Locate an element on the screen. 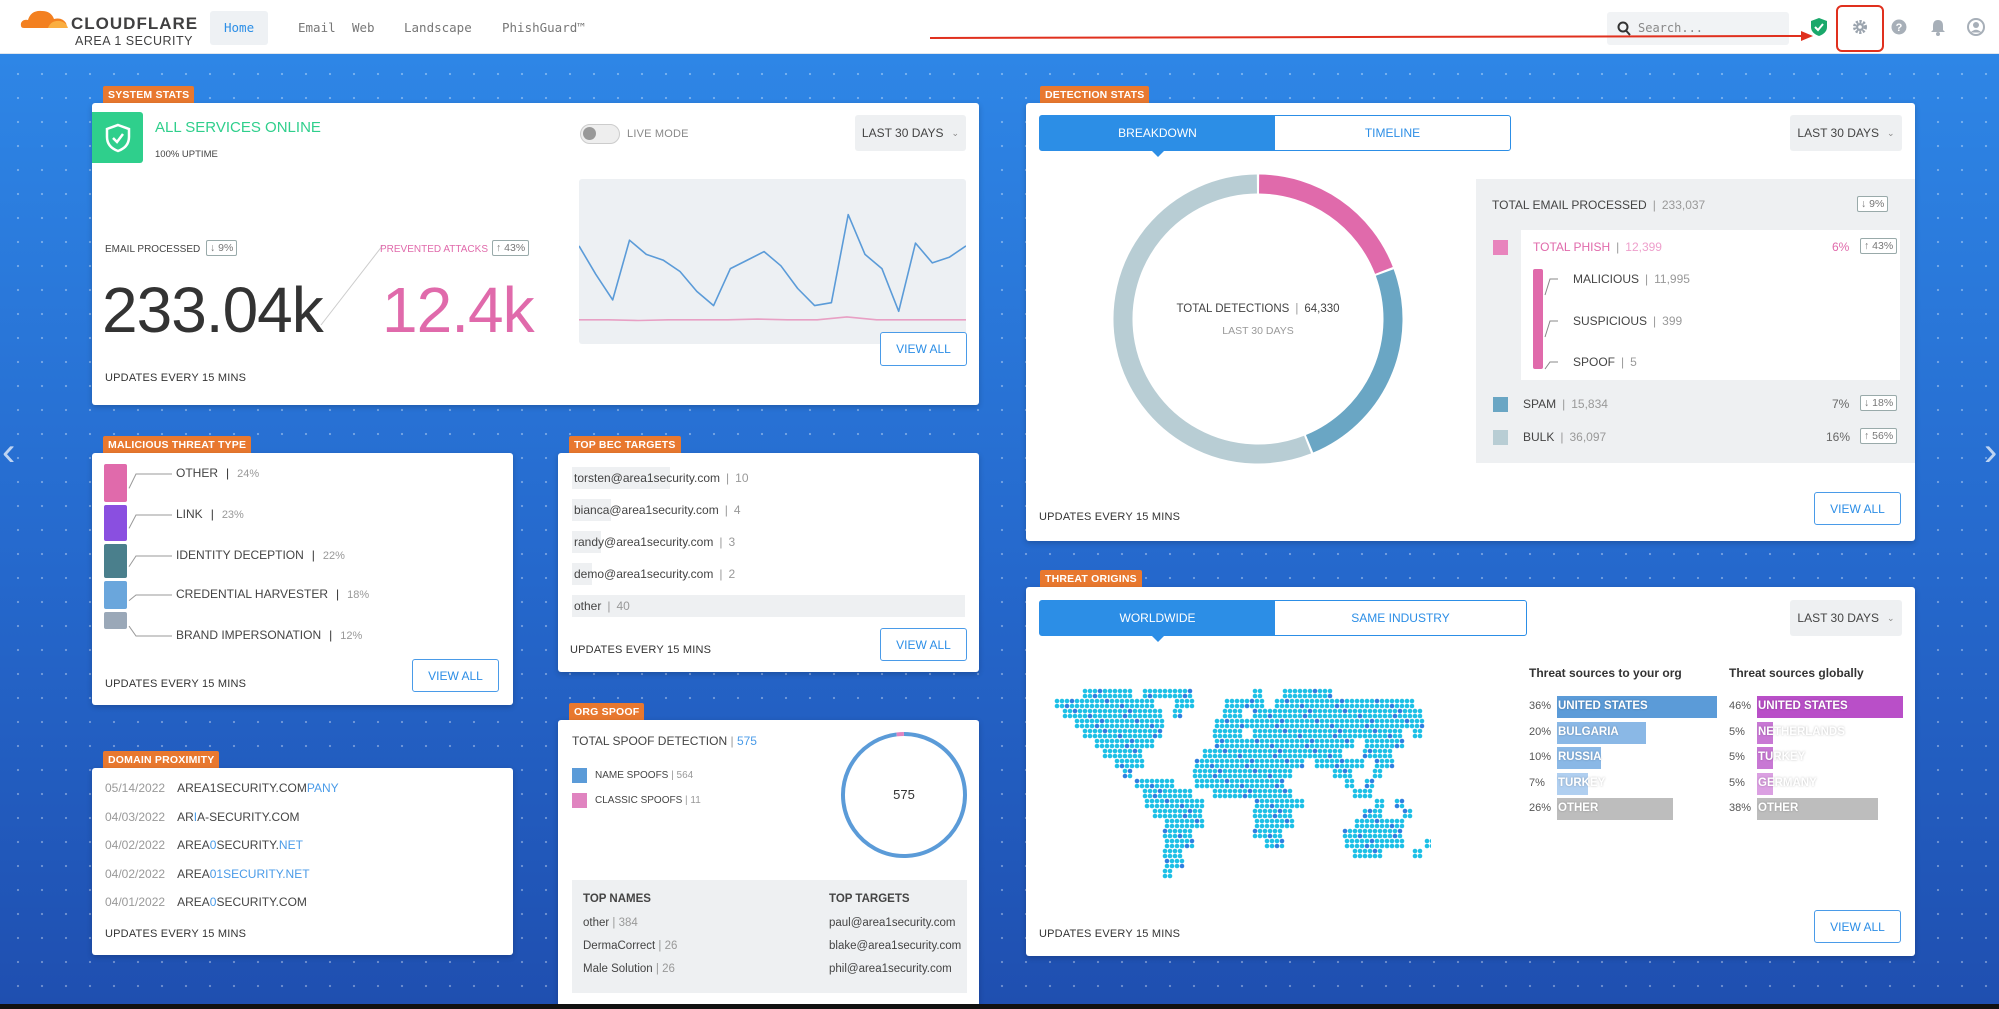 Image resolution: width=1999 pixels, height=1009 pixels. email-series-line is located at coordinates (772, 263).